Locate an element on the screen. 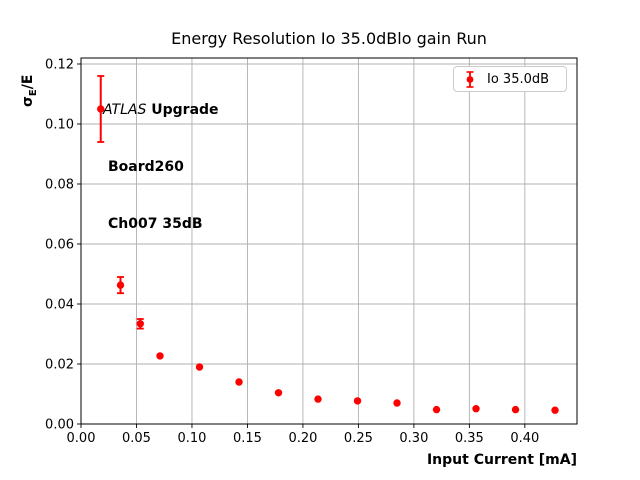 The width and height of the screenshot is (640, 480). annotation-upgrade-text: Upgrade is located at coordinates (182, 110).